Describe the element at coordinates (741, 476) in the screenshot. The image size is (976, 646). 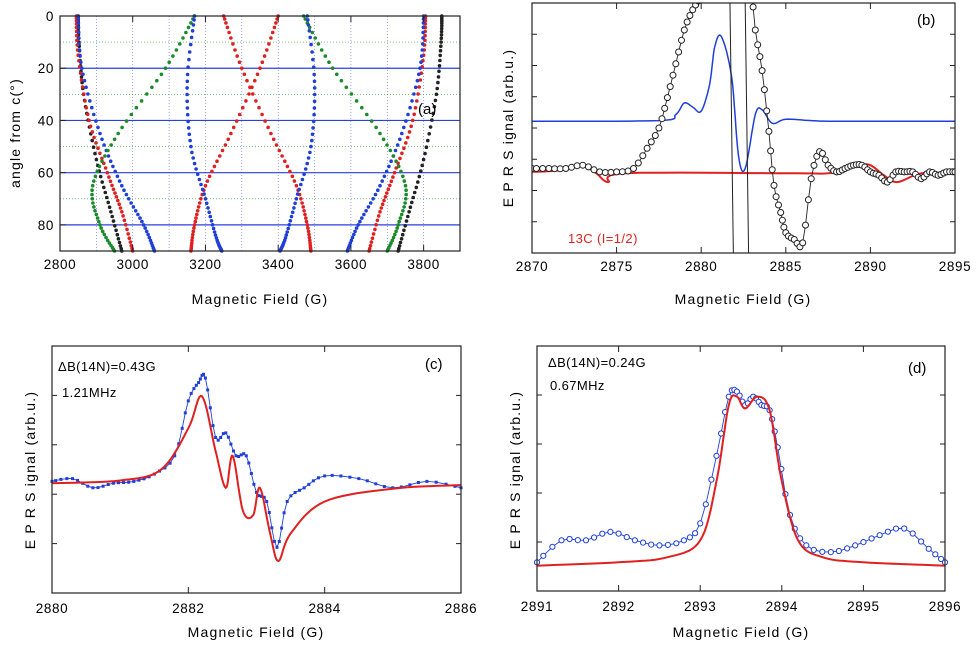
I see `panel-d-marks` at that location.